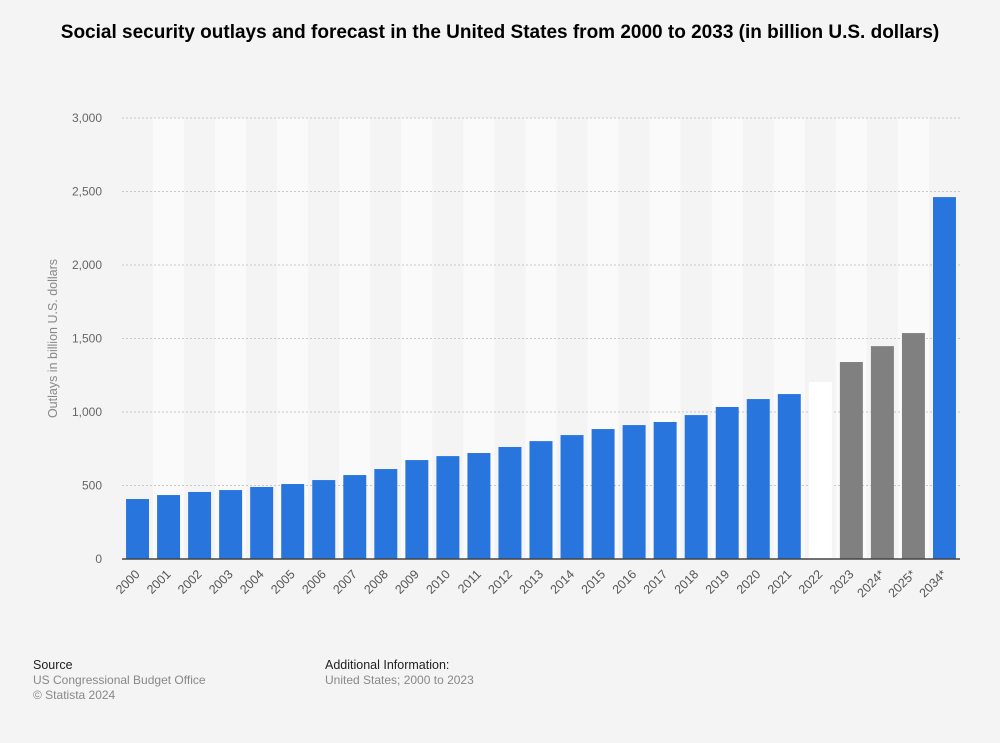  I want to click on x-tick-label: 2009, so click(407, 582).